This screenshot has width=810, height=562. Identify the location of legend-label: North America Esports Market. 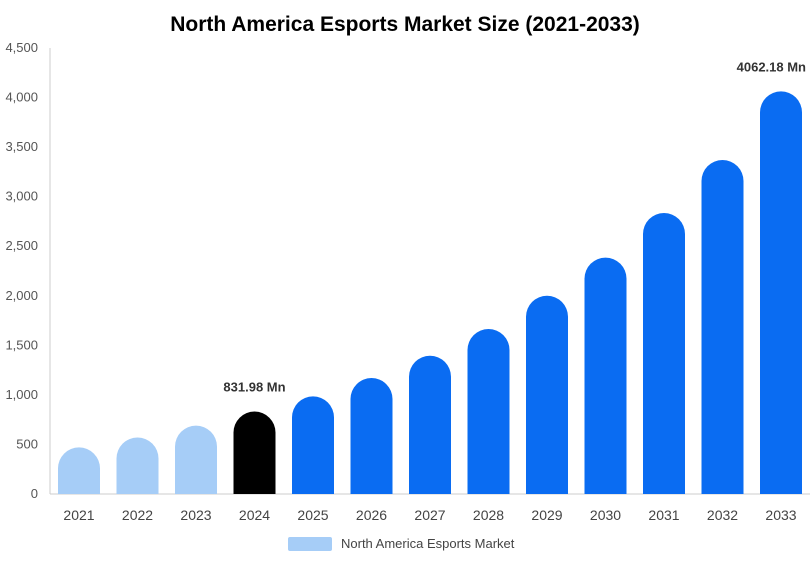
(428, 543).